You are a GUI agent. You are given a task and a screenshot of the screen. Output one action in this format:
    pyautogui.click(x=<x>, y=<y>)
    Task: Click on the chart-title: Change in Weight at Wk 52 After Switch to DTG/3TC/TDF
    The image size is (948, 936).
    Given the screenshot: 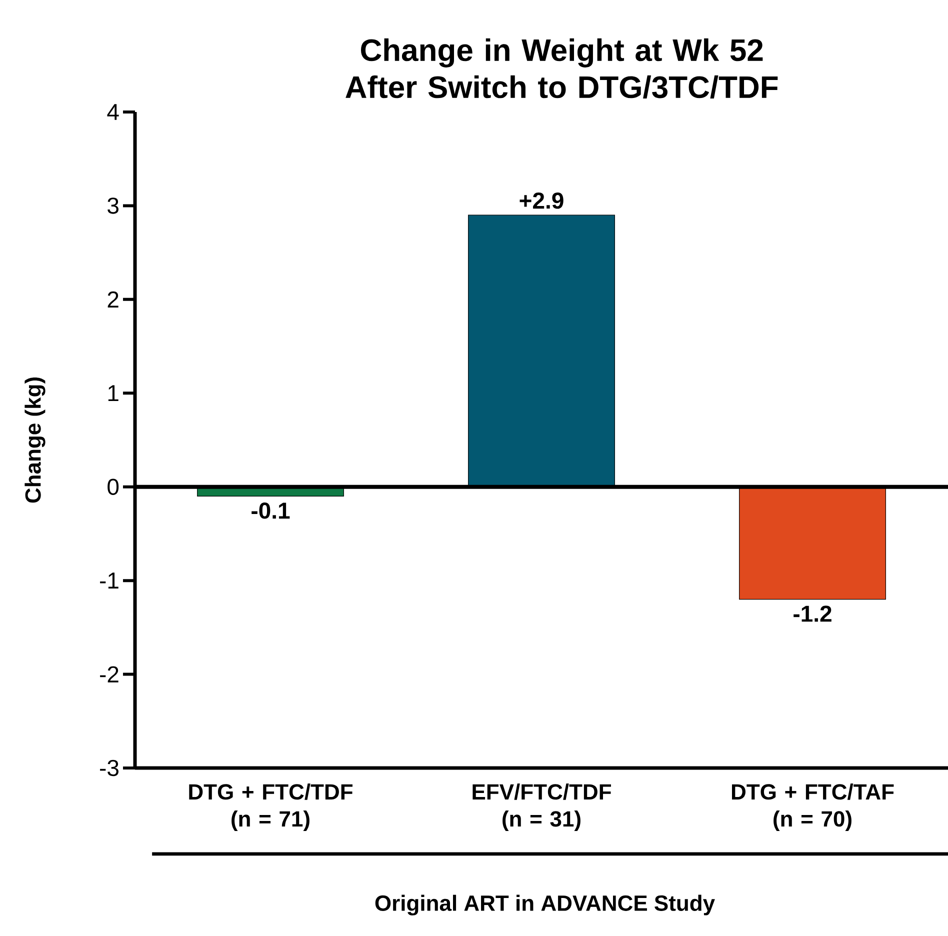 What is the action you would take?
    pyautogui.click(x=562, y=68)
    